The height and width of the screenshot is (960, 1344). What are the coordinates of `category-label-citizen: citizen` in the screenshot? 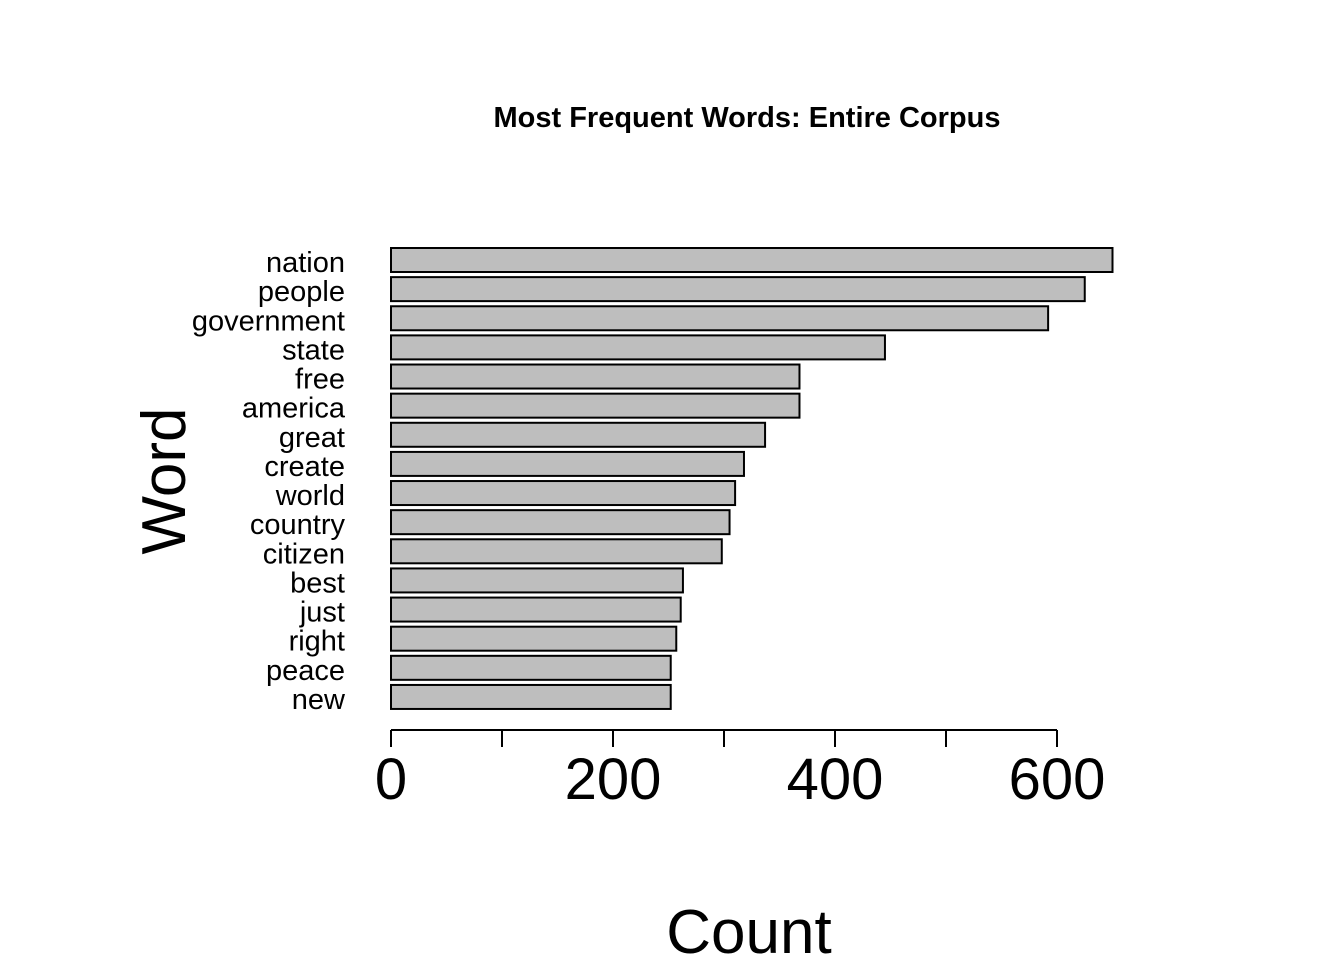 It's located at (304, 554).